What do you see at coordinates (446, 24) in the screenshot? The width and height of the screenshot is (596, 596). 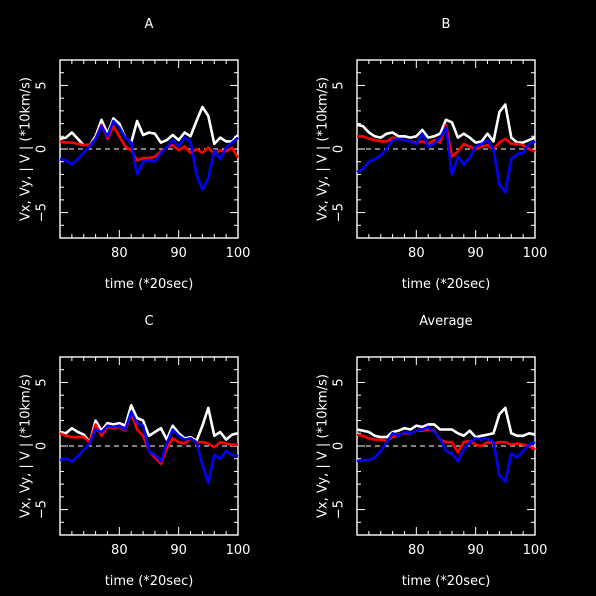 I see `panel-title: B` at bounding box center [446, 24].